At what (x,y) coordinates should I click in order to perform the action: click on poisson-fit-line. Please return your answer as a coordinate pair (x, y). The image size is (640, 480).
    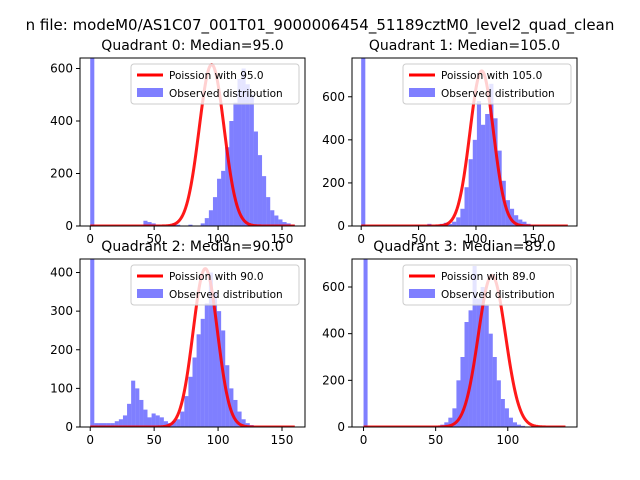
    Looking at the image, I should click on (464, 350).